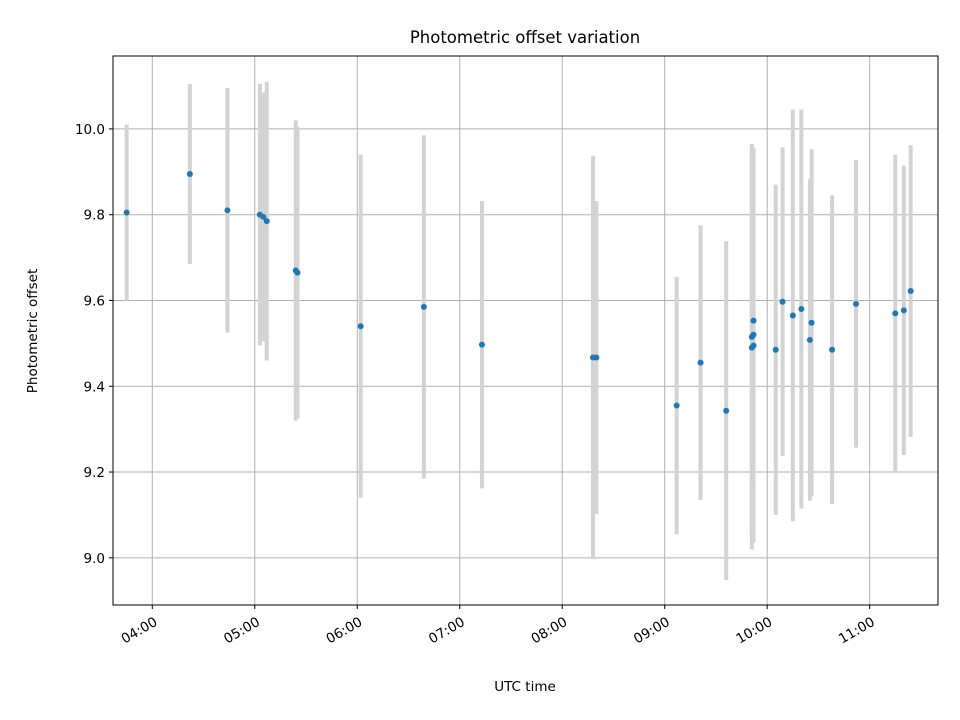 The height and width of the screenshot is (720, 960). What do you see at coordinates (94, 559) in the screenshot?
I see `y-tick-label: 9.0` at bounding box center [94, 559].